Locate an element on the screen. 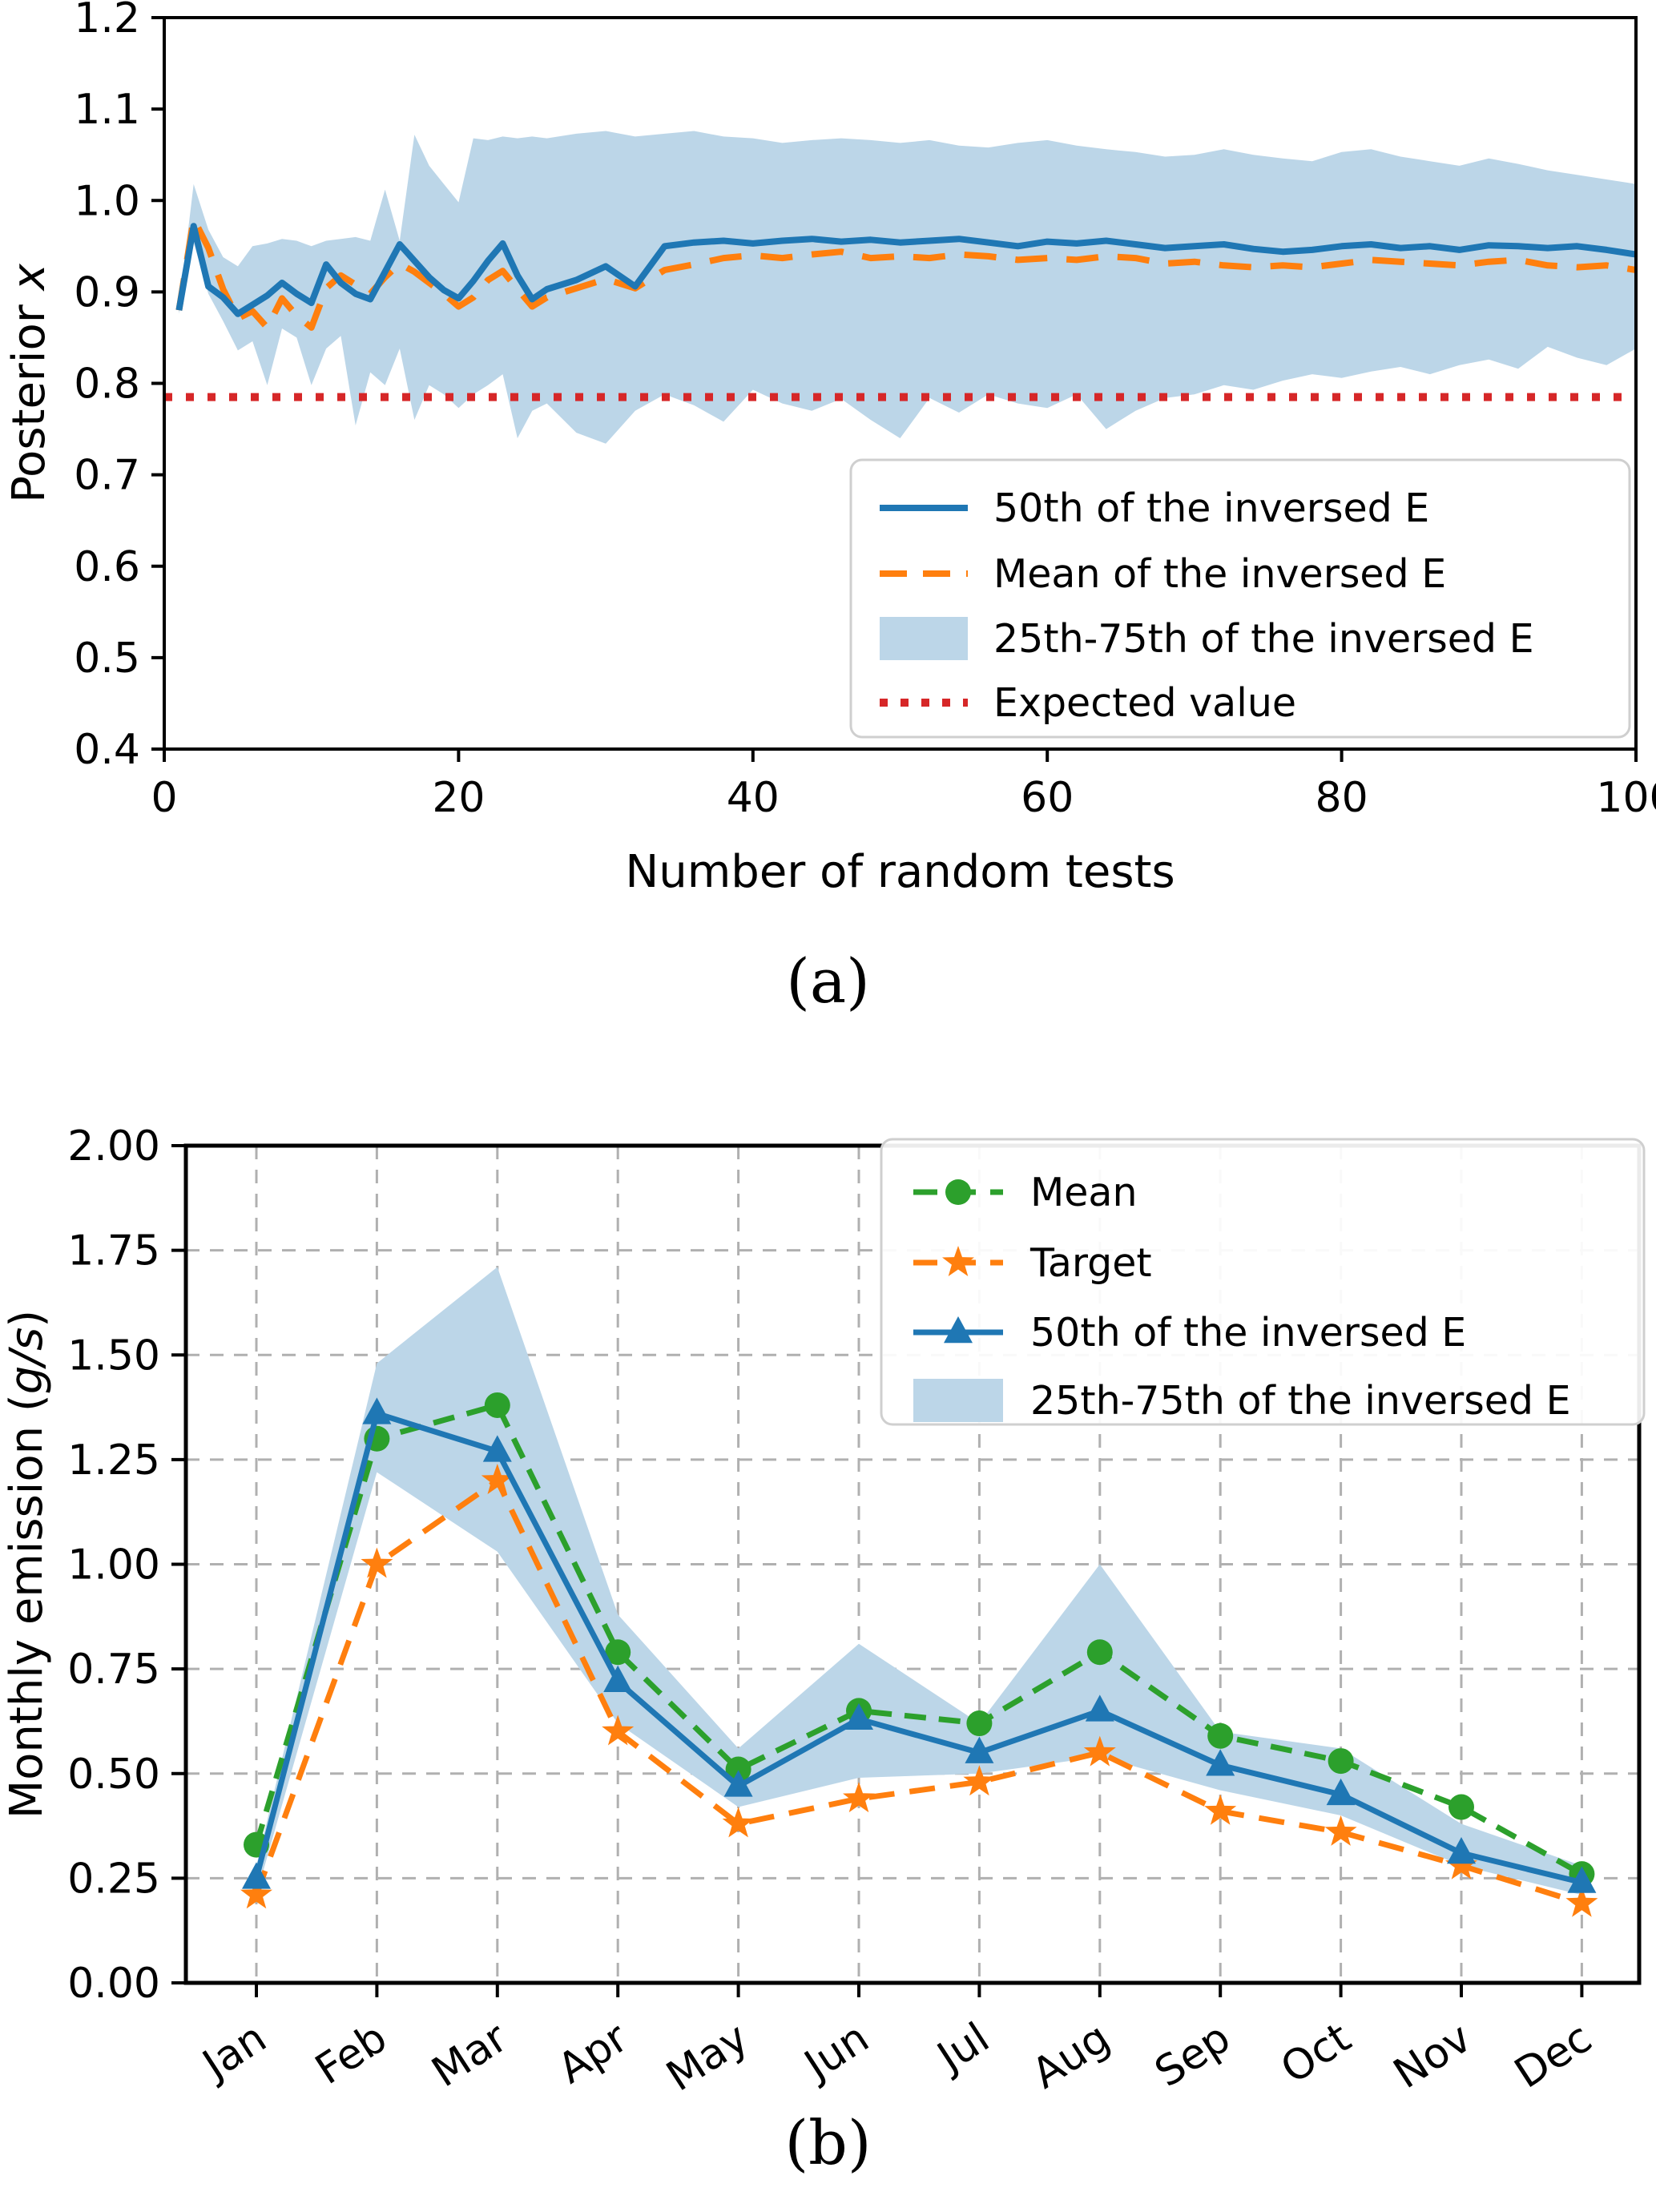  legend-item-2: Target is located at coordinates (1032, 1263).